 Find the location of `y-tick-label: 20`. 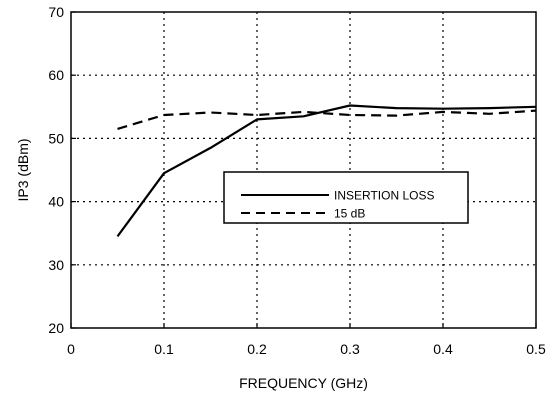

y-tick-label: 20 is located at coordinates (56, 328).